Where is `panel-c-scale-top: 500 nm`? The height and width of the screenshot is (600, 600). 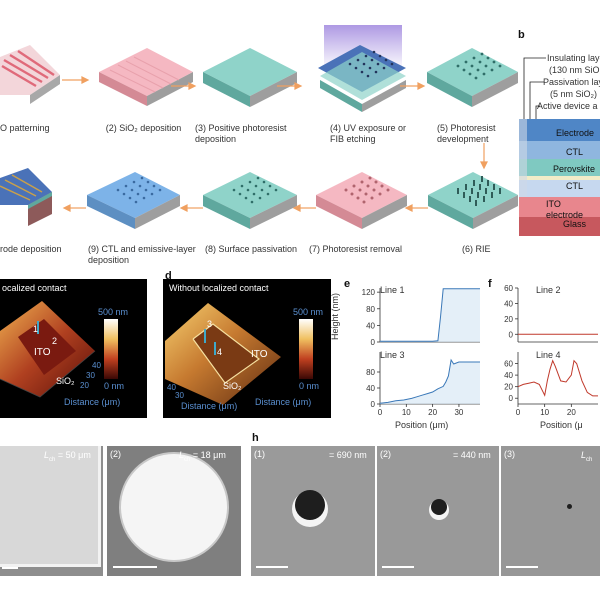 panel-c-scale-top: 500 nm is located at coordinates (113, 312).